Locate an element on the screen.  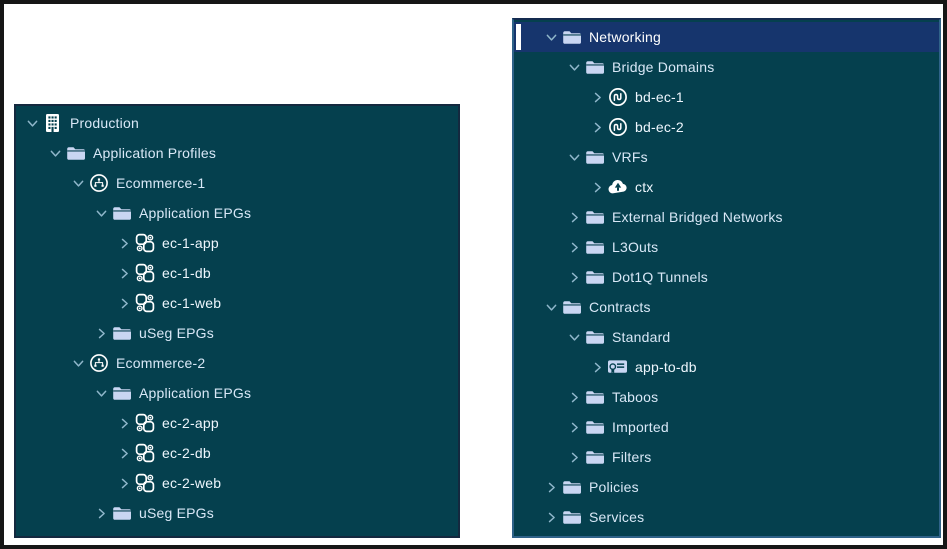
tree-row-app-to-db: app-to-db is located at coordinates (726, 367).